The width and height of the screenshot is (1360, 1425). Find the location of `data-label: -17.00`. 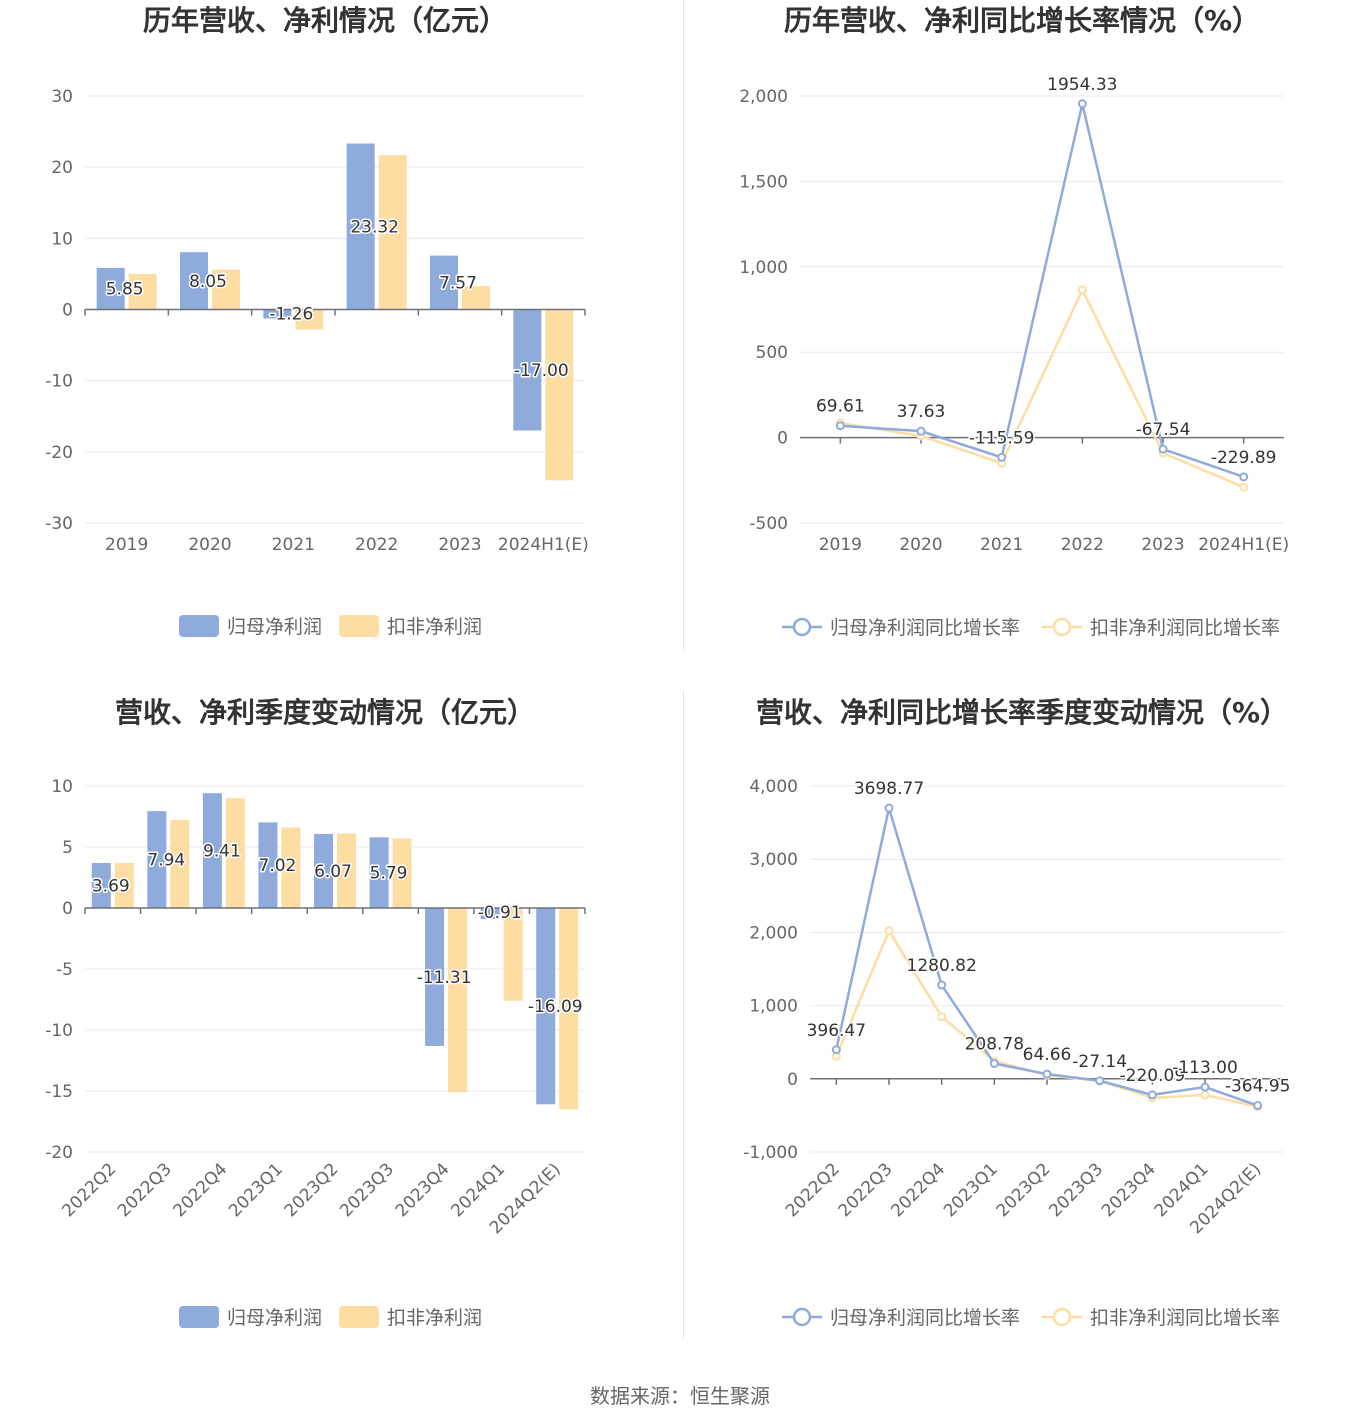

data-label: -17.00 is located at coordinates (541, 371).